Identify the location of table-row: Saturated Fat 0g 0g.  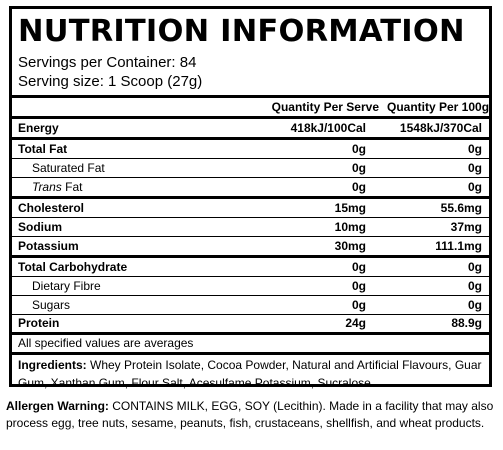
(250, 168).